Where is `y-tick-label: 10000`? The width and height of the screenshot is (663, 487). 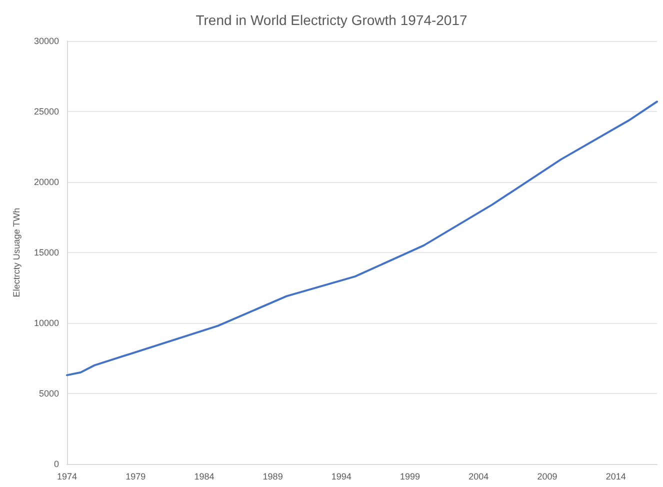
y-tick-label: 10000 is located at coordinates (46, 323).